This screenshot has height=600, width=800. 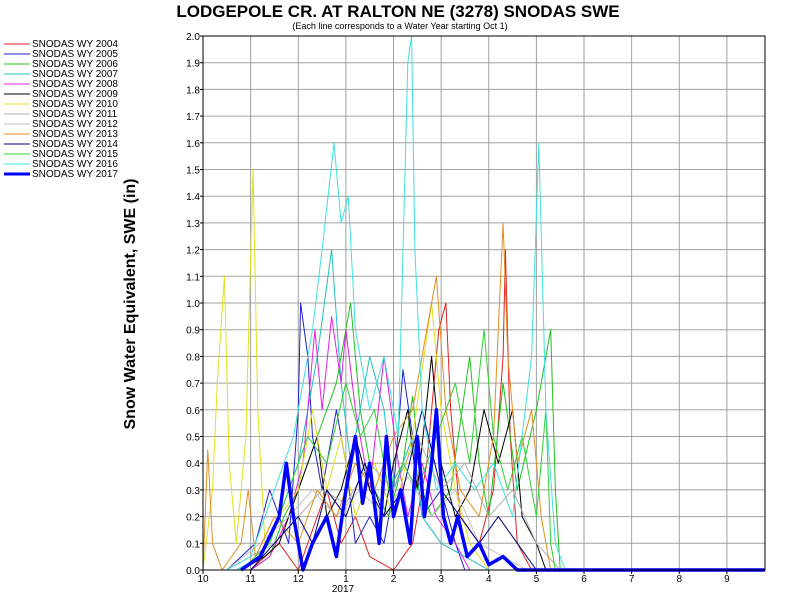 What do you see at coordinates (250, 579) in the screenshot?
I see `x-tick-label: 11` at bounding box center [250, 579].